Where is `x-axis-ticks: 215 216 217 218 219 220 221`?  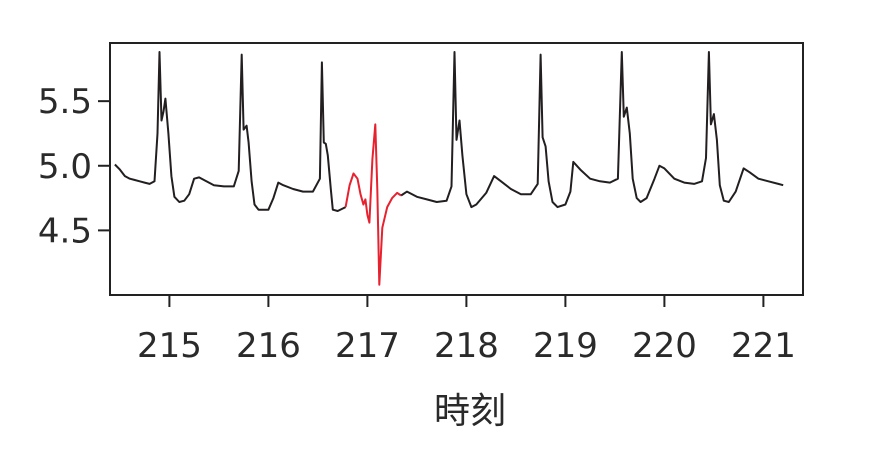
x-axis-ticks: 215 216 217 218 219 220 221 is located at coordinates (466, 330).